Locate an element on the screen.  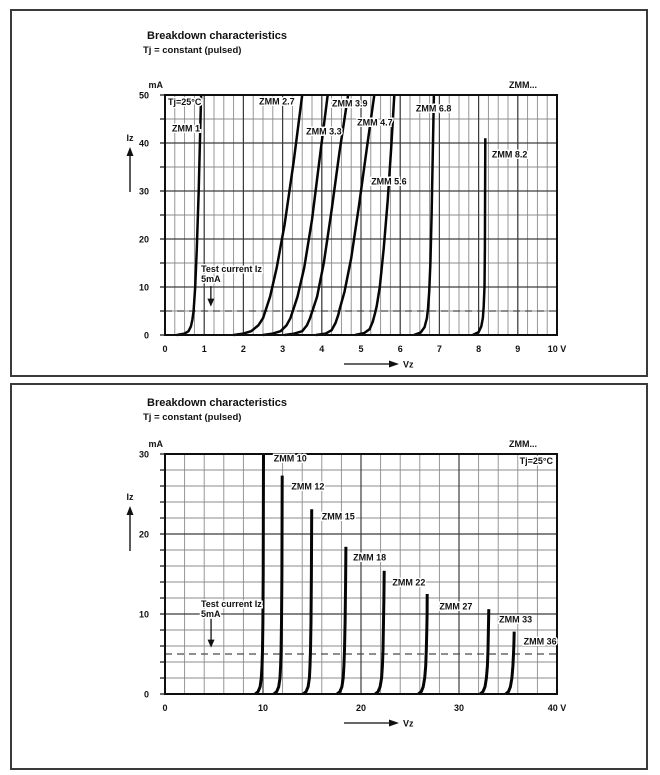
x-tick-label: 7 is located at coordinates (439, 349).